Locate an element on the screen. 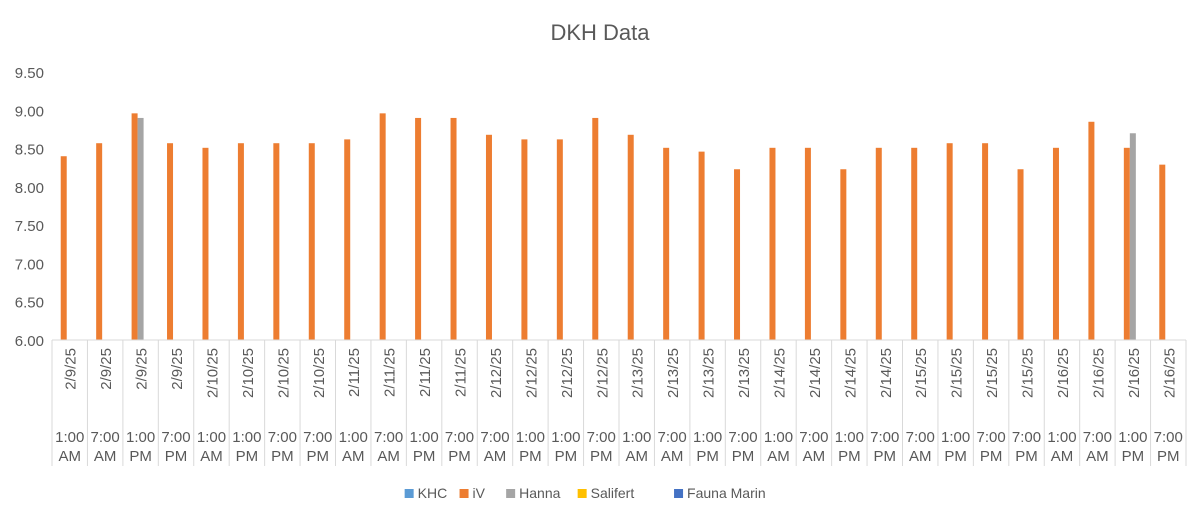 The height and width of the screenshot is (527, 1200). legend-label-salifert: Salifert is located at coordinates (613, 493).